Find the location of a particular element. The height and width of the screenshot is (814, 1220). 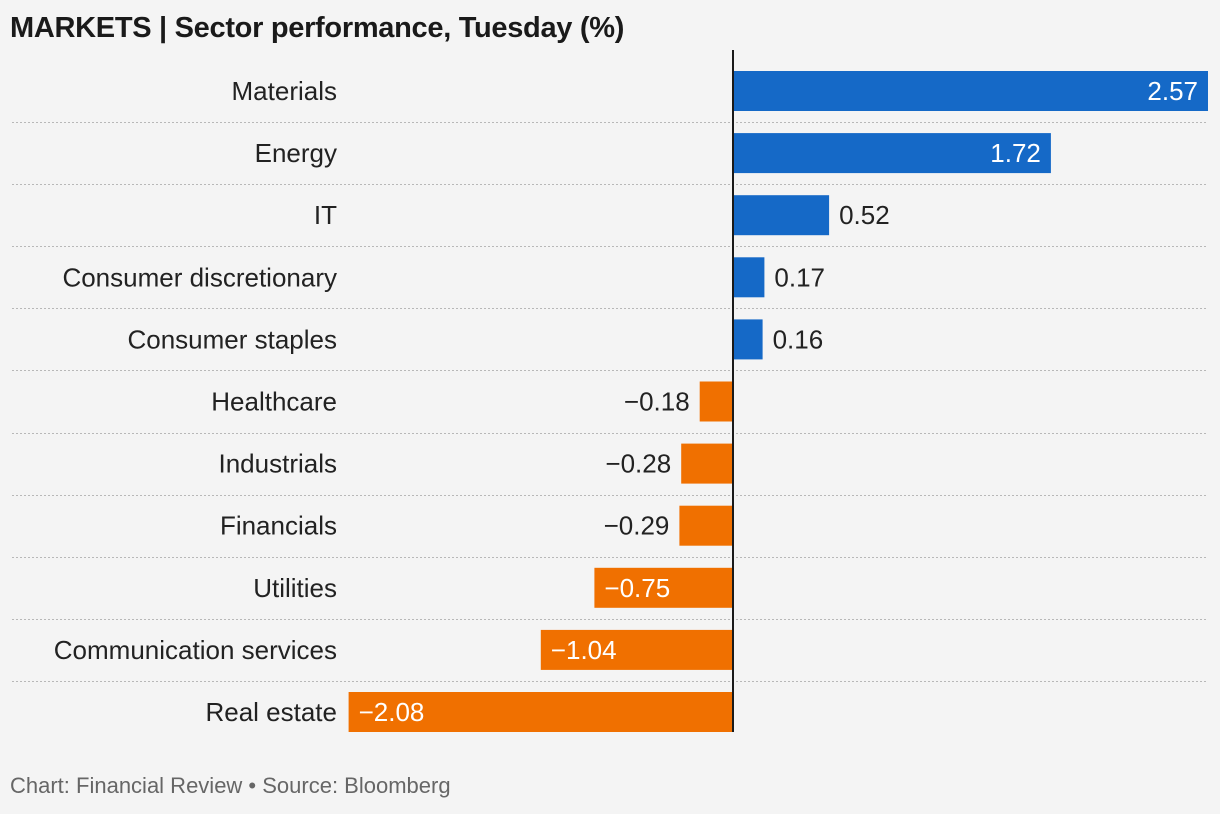

value-label: −0.29 is located at coordinates (637, 526).